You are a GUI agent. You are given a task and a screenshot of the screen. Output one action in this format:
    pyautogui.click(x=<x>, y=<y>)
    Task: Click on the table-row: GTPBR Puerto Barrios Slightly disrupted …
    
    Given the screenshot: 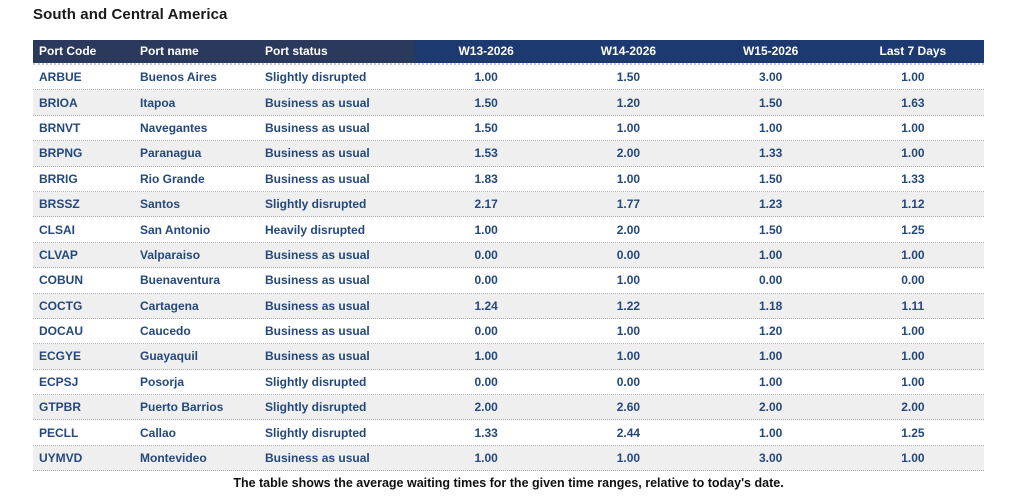 What is the action you would take?
    pyautogui.click(x=508, y=408)
    